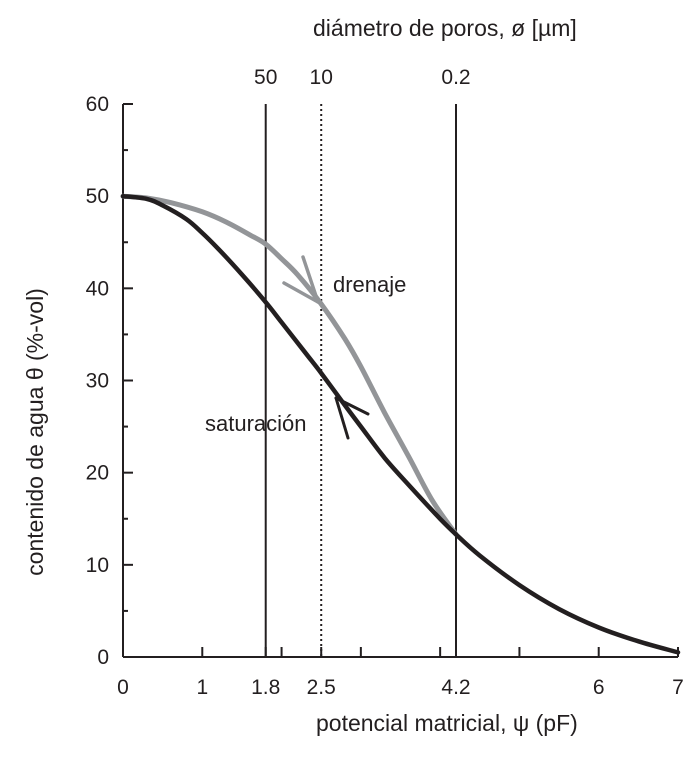 The height and width of the screenshot is (763, 685). What do you see at coordinates (97, 565) in the screenshot?
I see `y-tick-label: 10` at bounding box center [97, 565].